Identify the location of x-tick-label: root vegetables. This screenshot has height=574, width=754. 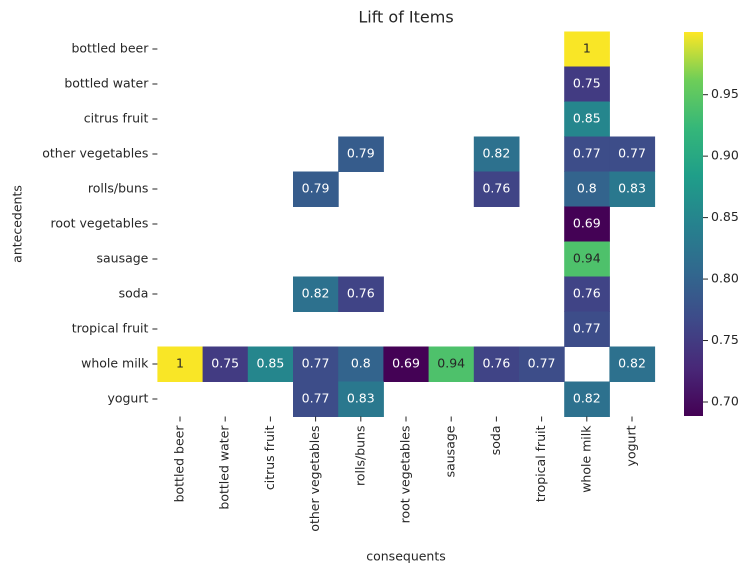
(405, 475).